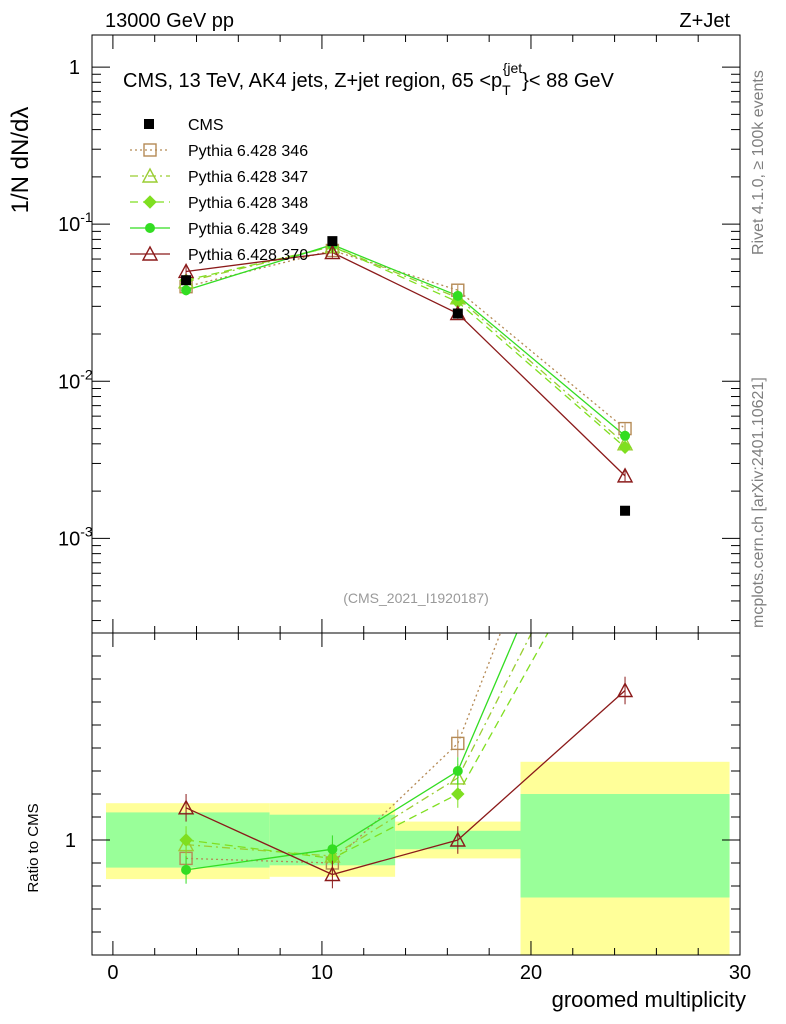  Describe the element at coordinates (248, 203) in the screenshot. I see `legend-label: Pythia 6.428 348` at that location.